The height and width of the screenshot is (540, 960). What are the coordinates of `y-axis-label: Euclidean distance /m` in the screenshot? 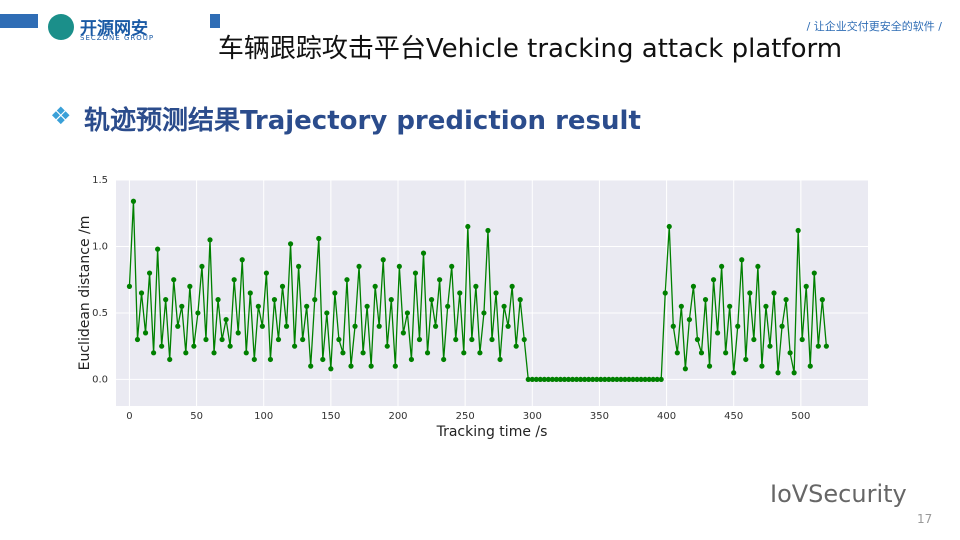 It's located at (85, 293).